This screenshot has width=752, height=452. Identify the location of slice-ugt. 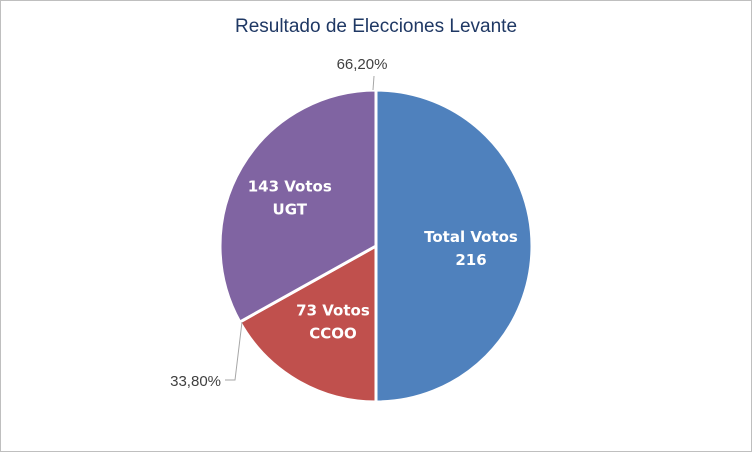
(298, 206).